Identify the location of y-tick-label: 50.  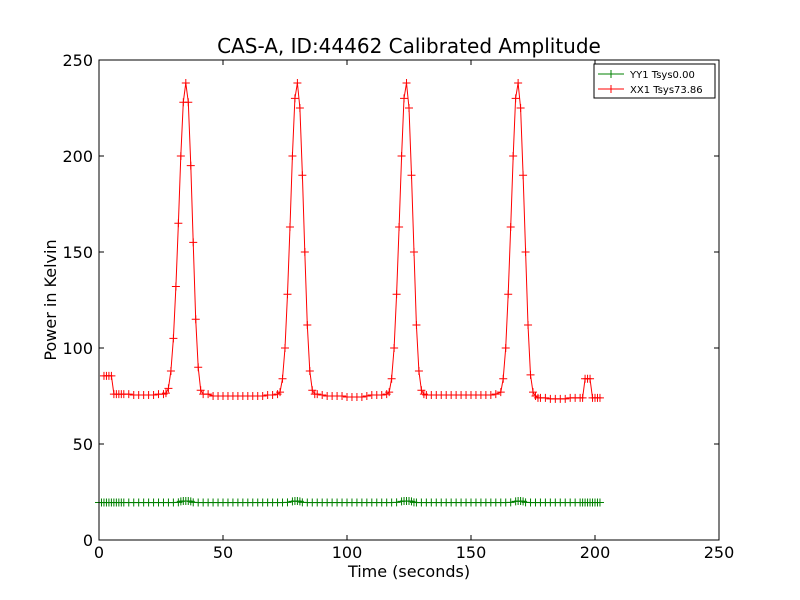
(83, 444).